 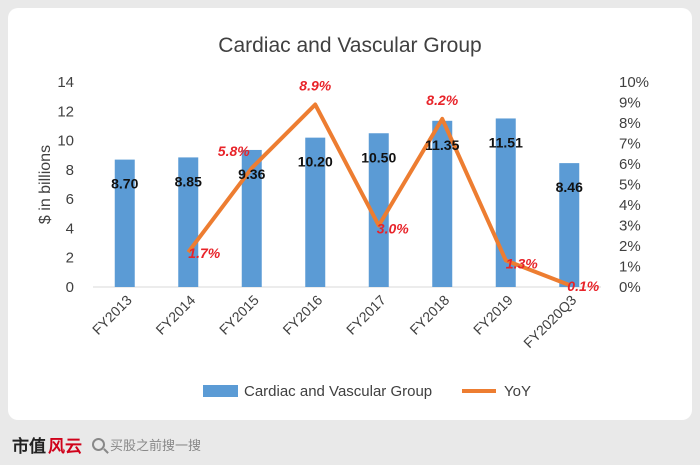 I want to click on bar-data-label: 11.51, so click(x=506, y=142).